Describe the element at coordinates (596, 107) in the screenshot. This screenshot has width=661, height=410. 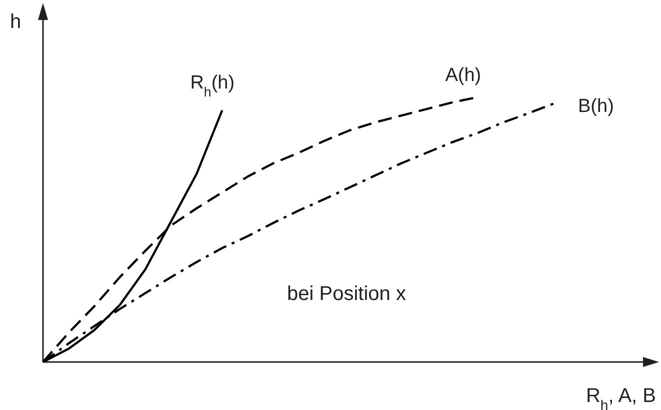
I see `series-label: B(h)` at that location.